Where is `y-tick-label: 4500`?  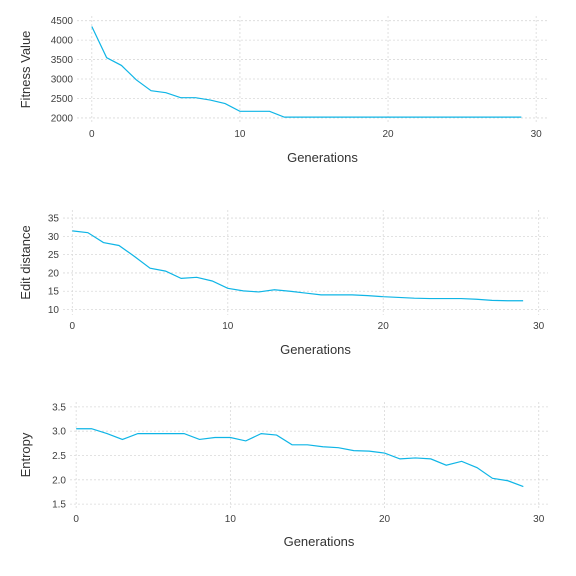 y-tick-label: 4500 is located at coordinates (62, 21).